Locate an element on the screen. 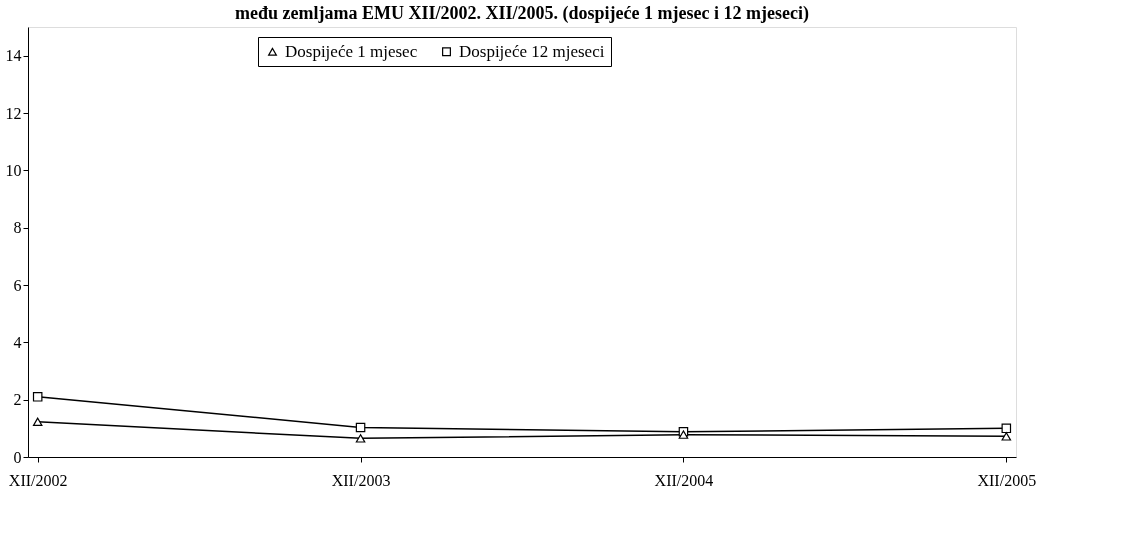 The width and height of the screenshot is (1128, 545). y-tick-label: 14 is located at coordinates (13, 56).